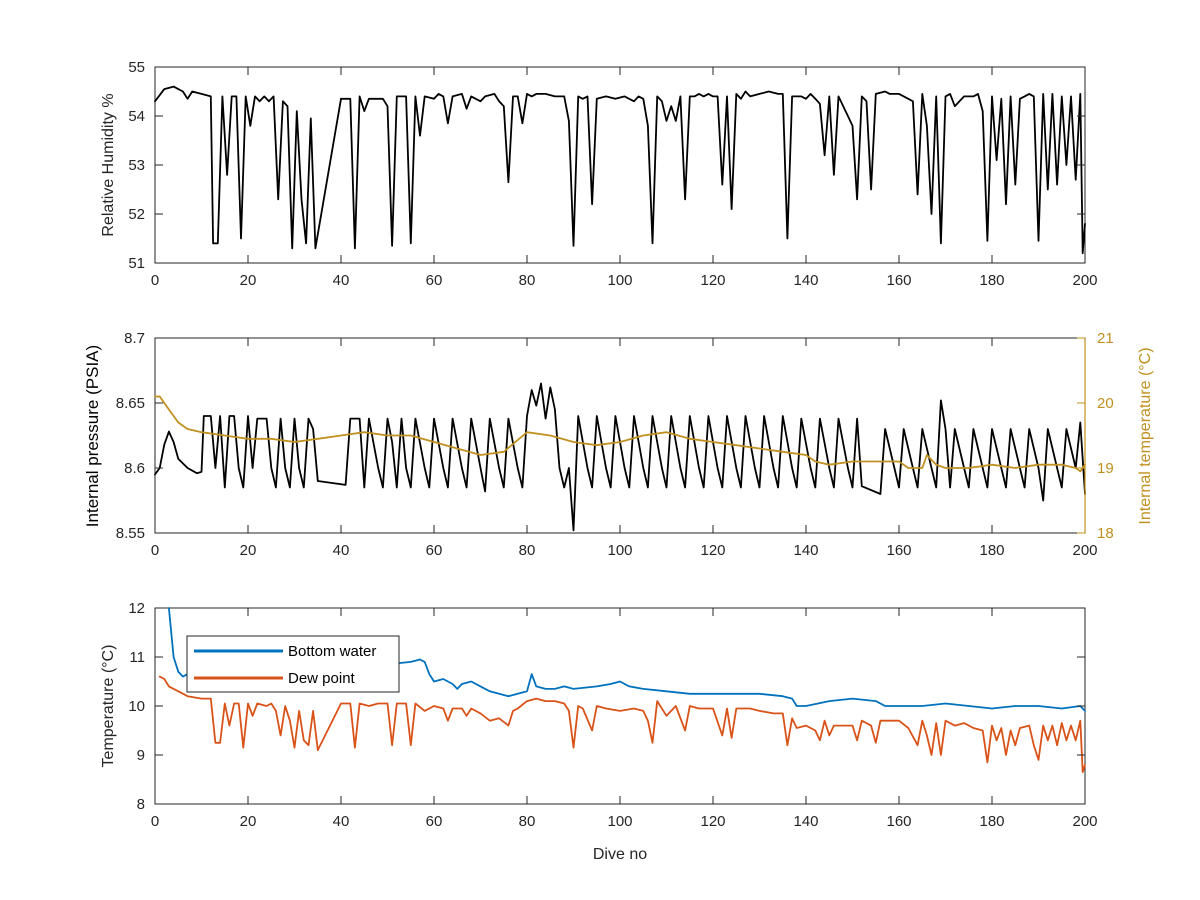 The image size is (1200, 900). I want to click on temperature-x-tick-label: 0, so click(155, 821).